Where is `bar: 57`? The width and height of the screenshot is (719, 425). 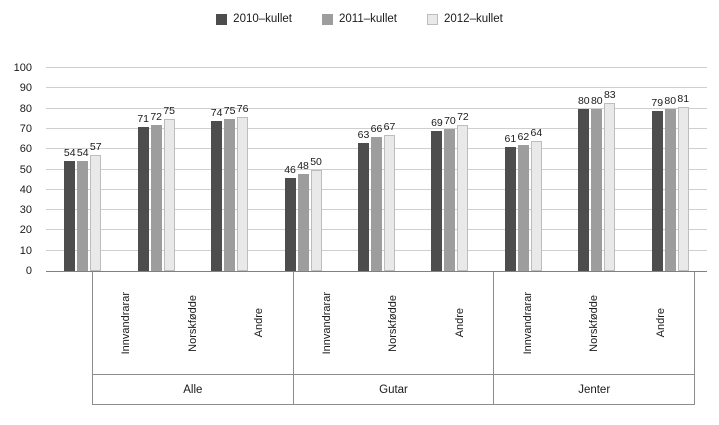 bar: 57 is located at coordinates (96, 206).